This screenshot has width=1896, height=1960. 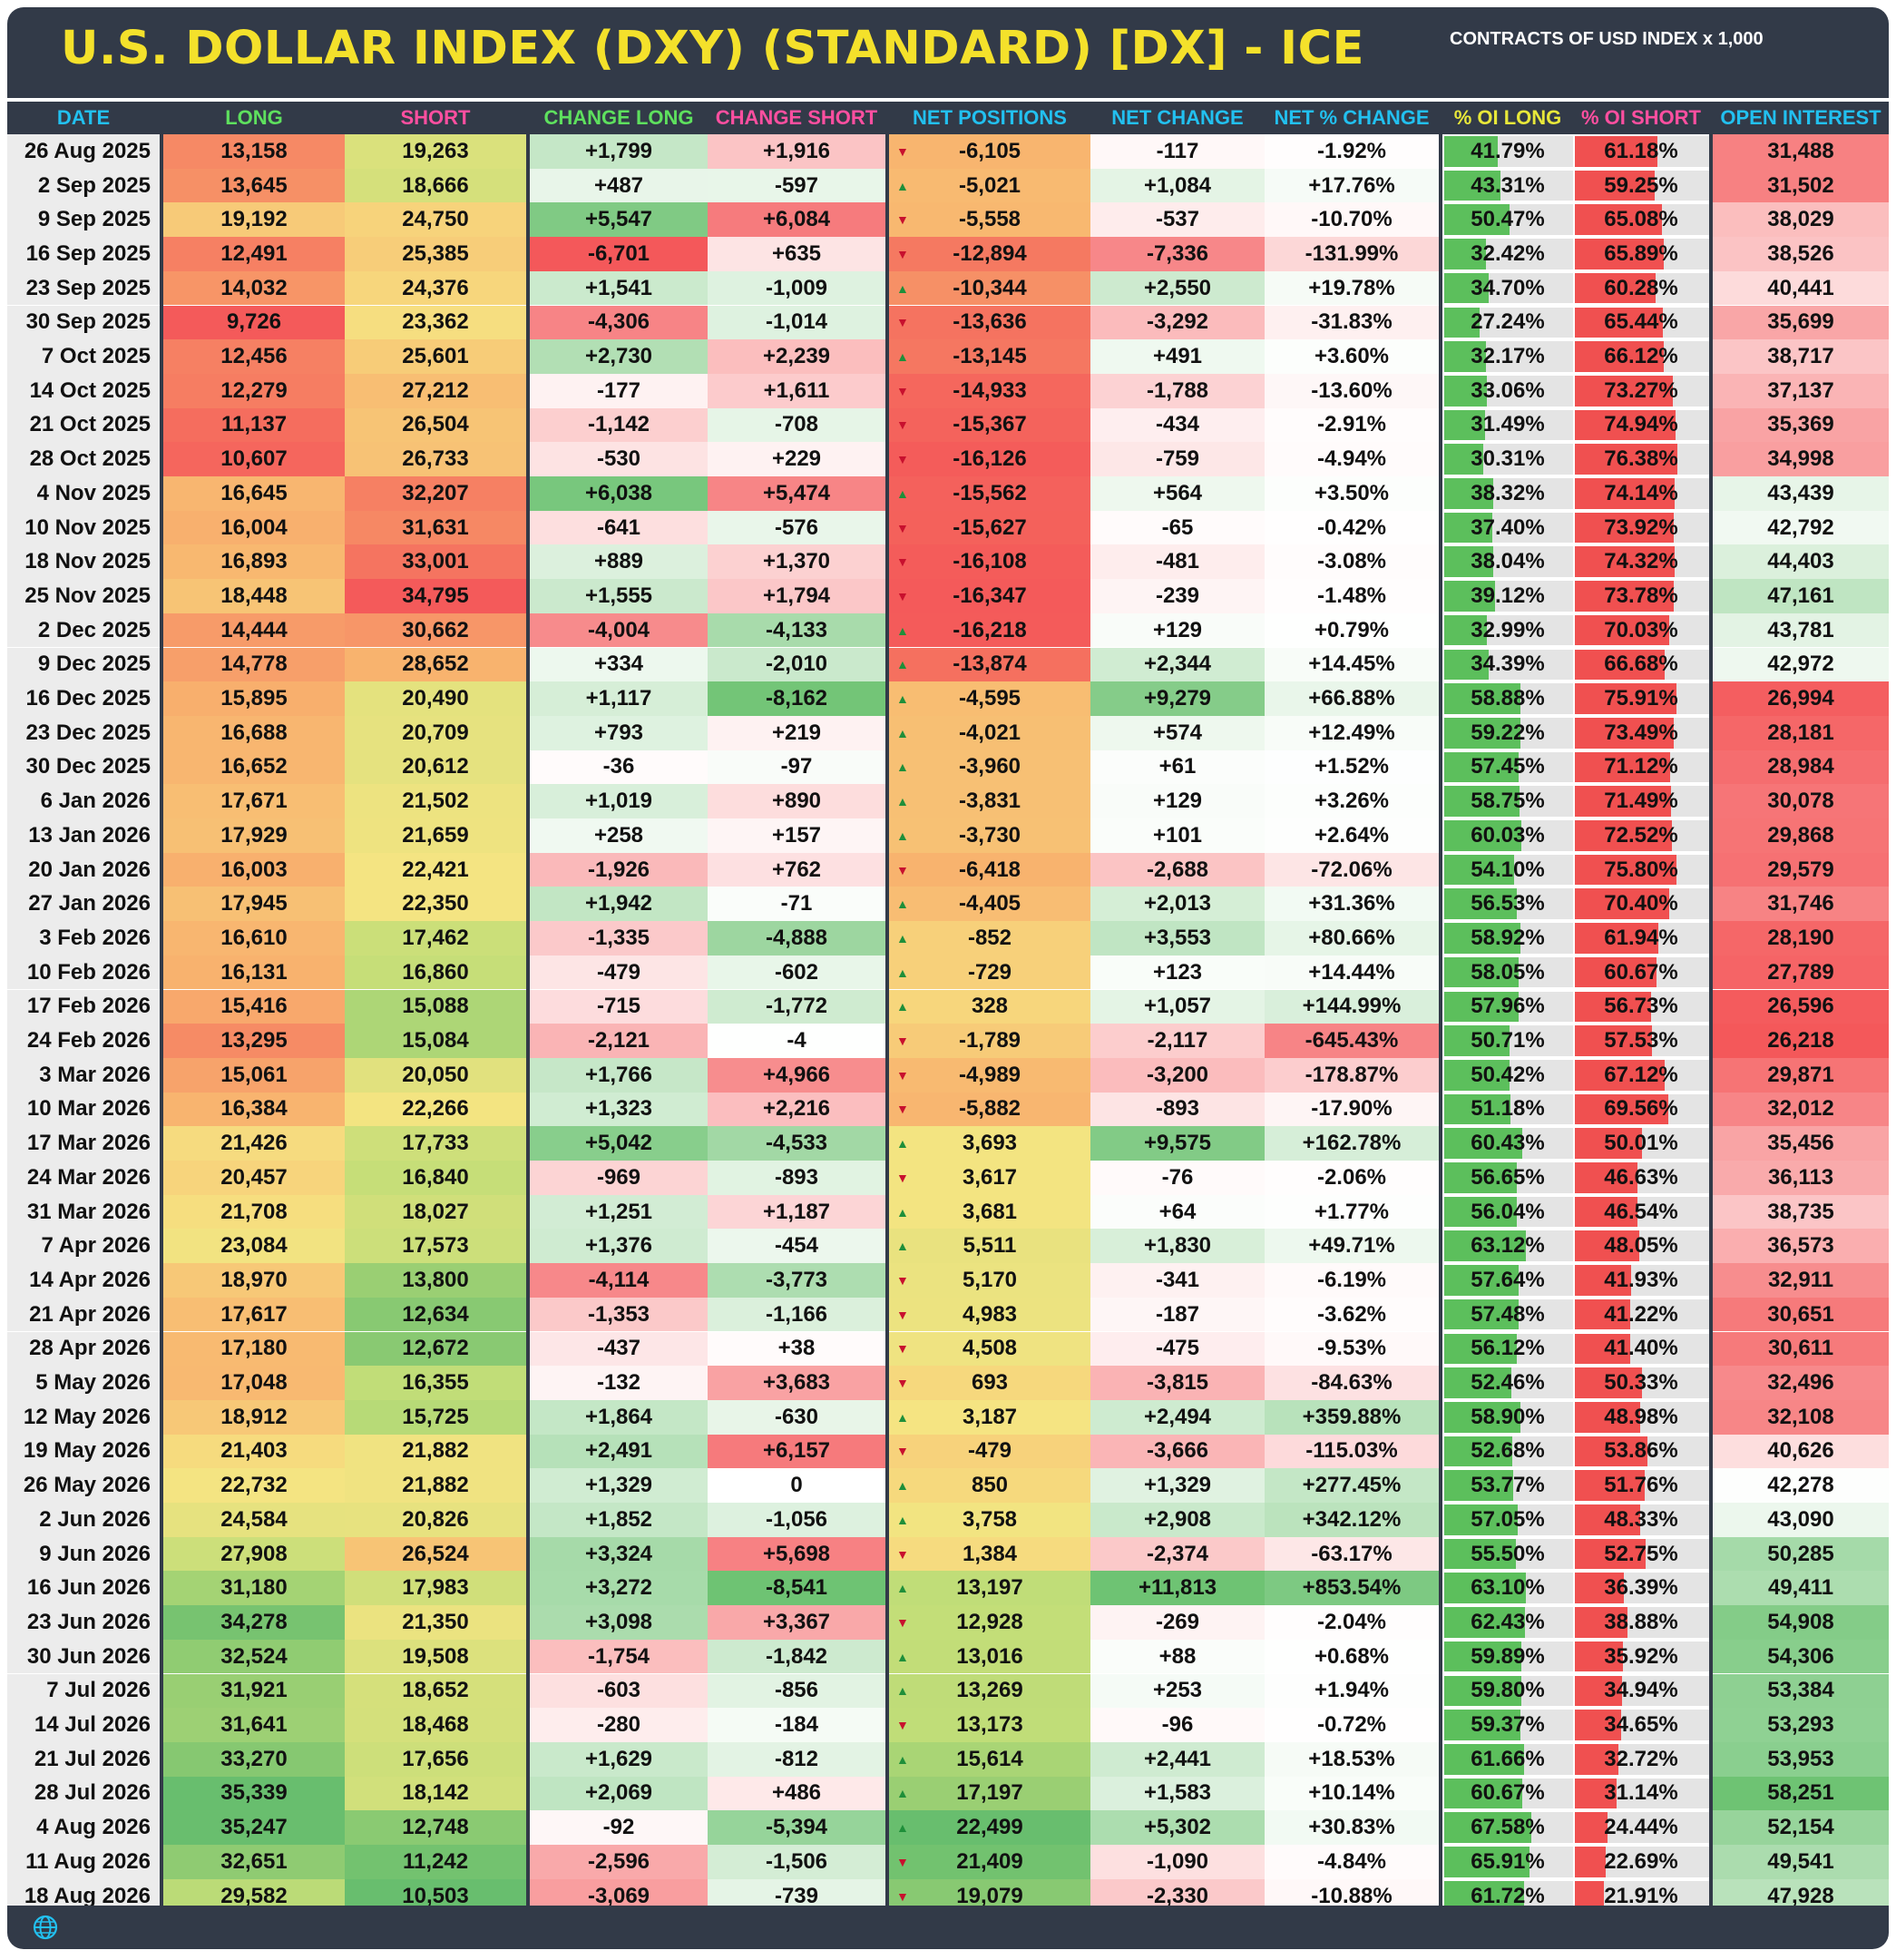 What do you see at coordinates (990, 1759) in the screenshot?
I see `net-position-cell: ▲ 15,614` at bounding box center [990, 1759].